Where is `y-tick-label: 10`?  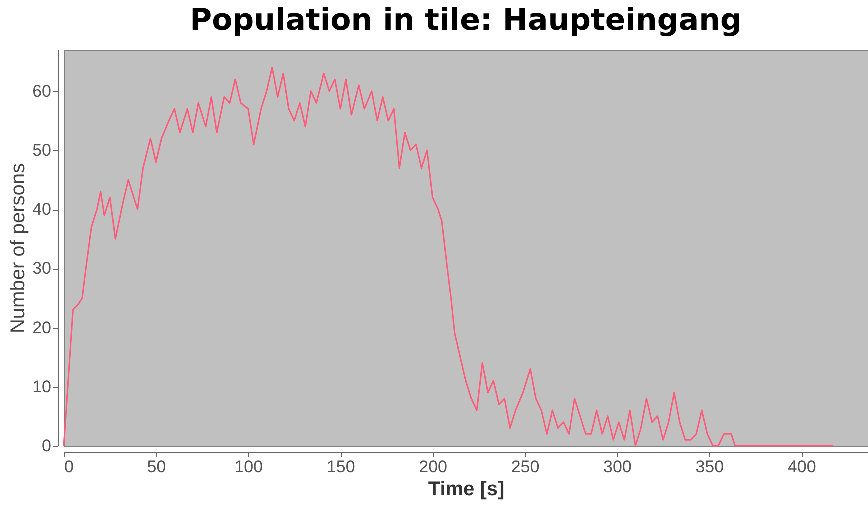 y-tick-label: 10 is located at coordinates (42, 386).